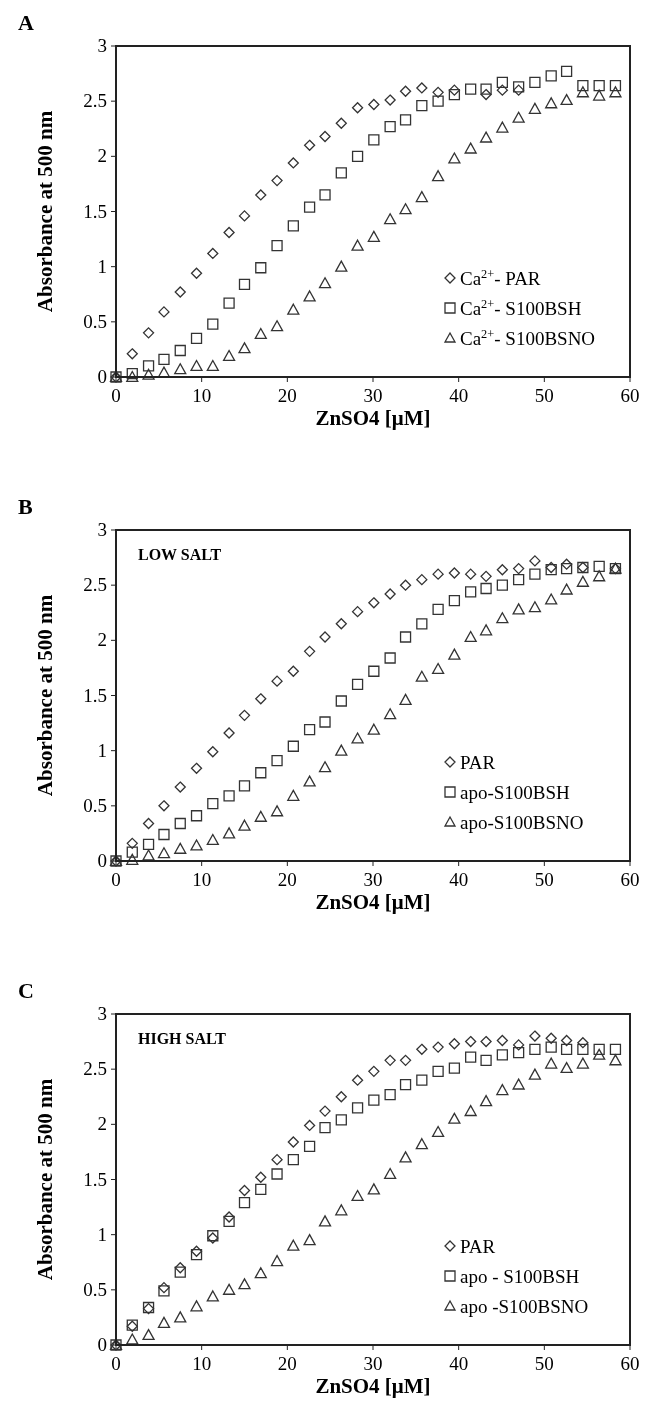  Describe the element at coordinates (180, 554) in the screenshot. I see `annotation: LOW SALT` at that location.